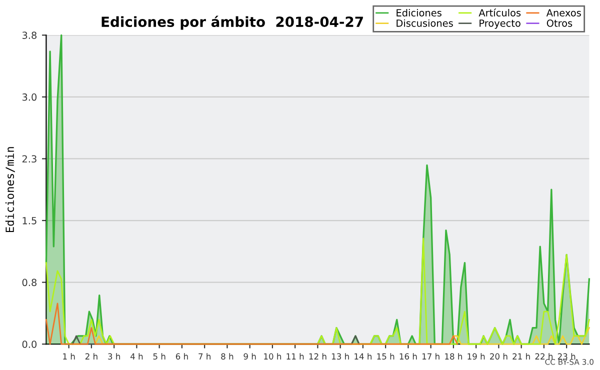  I want to click on x-tick-label: 4 h, so click(136, 356).